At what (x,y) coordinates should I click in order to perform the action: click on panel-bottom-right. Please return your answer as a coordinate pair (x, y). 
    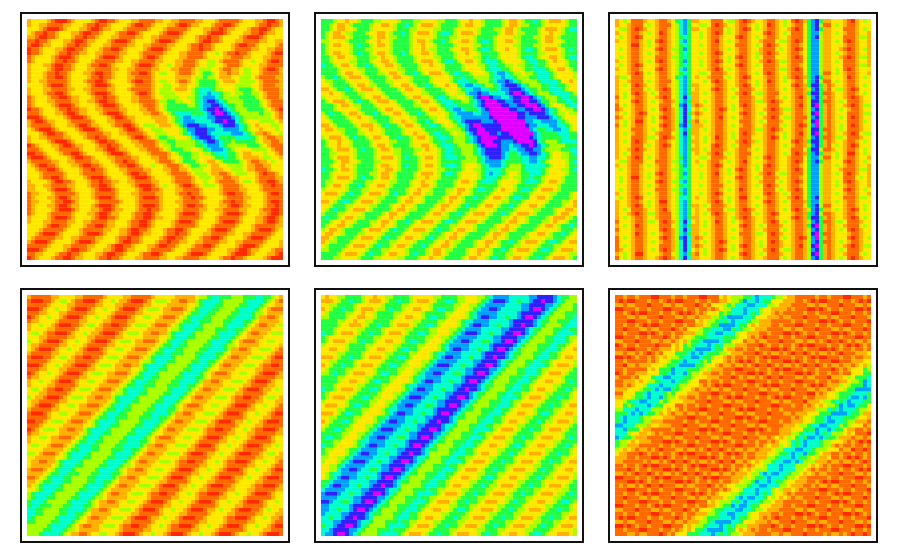
    Looking at the image, I should click on (743, 415).